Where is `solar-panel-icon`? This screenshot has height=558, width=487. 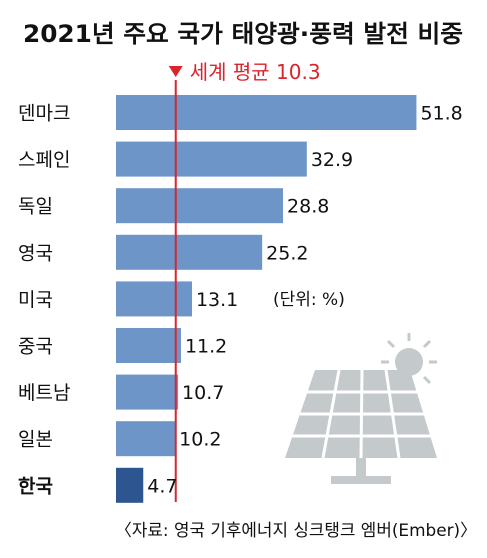
solar-panel-icon is located at coordinates (361, 408).